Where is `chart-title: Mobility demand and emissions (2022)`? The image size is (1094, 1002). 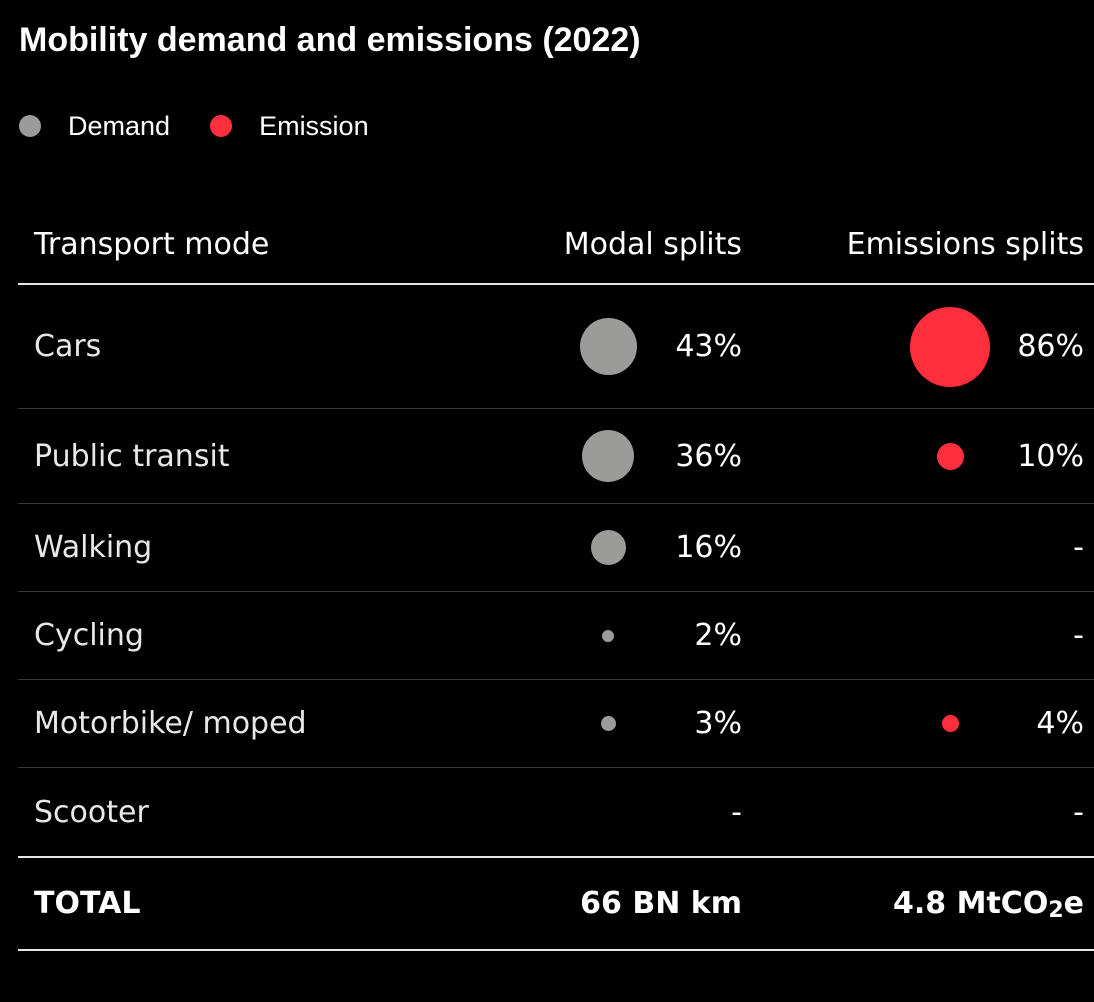
chart-title: Mobility demand and emissions (2022) is located at coordinates (330, 40).